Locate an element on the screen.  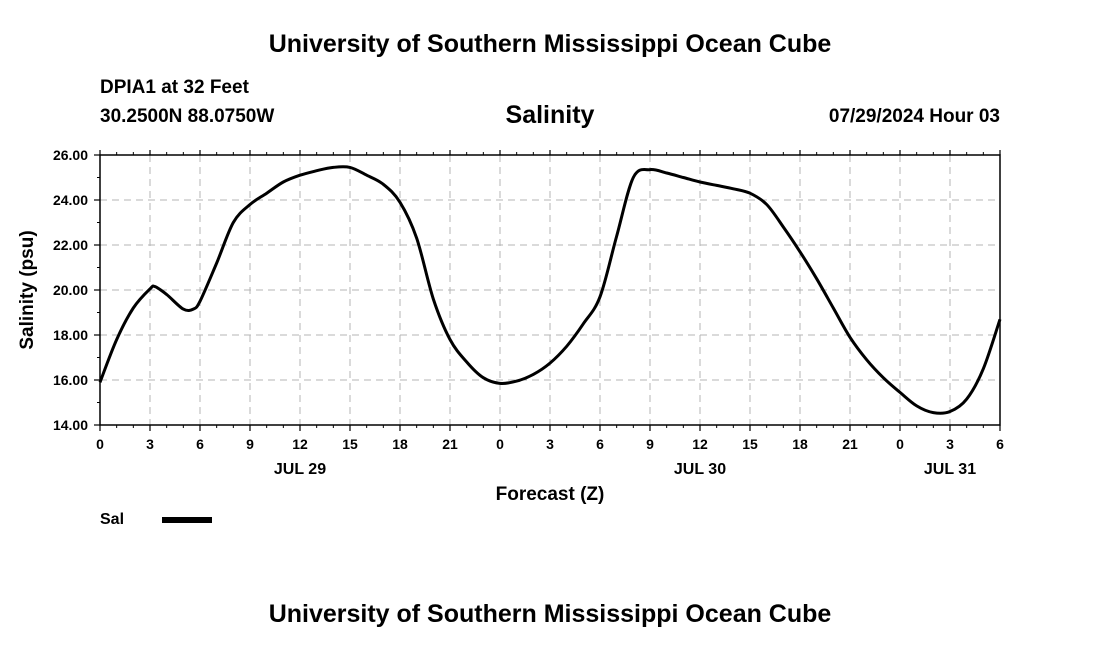
y-tick-label: 24.00 is located at coordinates (70, 200).